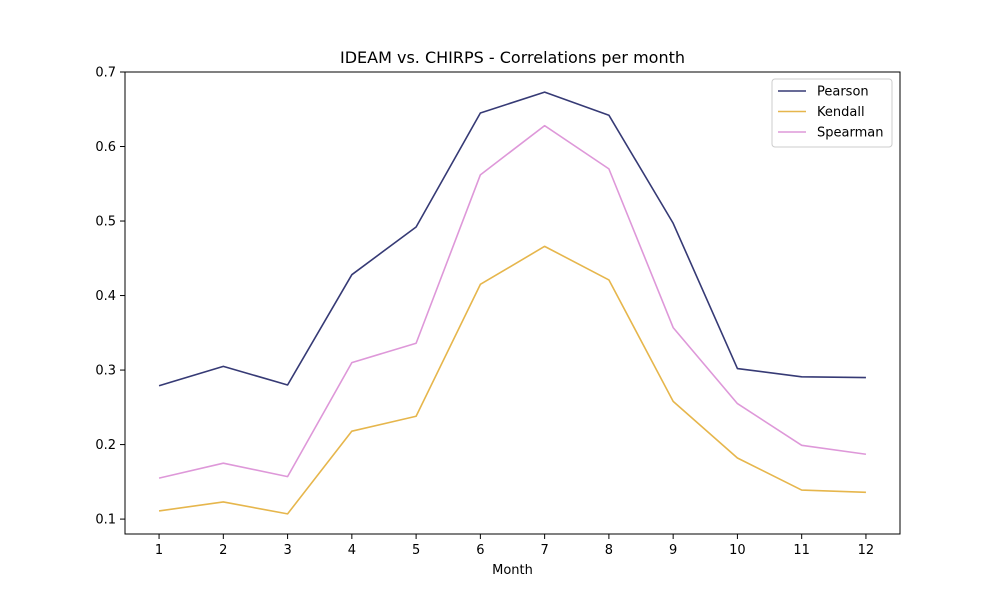  Describe the element at coordinates (801, 550) in the screenshot. I see `x-tick-label: 11` at that location.